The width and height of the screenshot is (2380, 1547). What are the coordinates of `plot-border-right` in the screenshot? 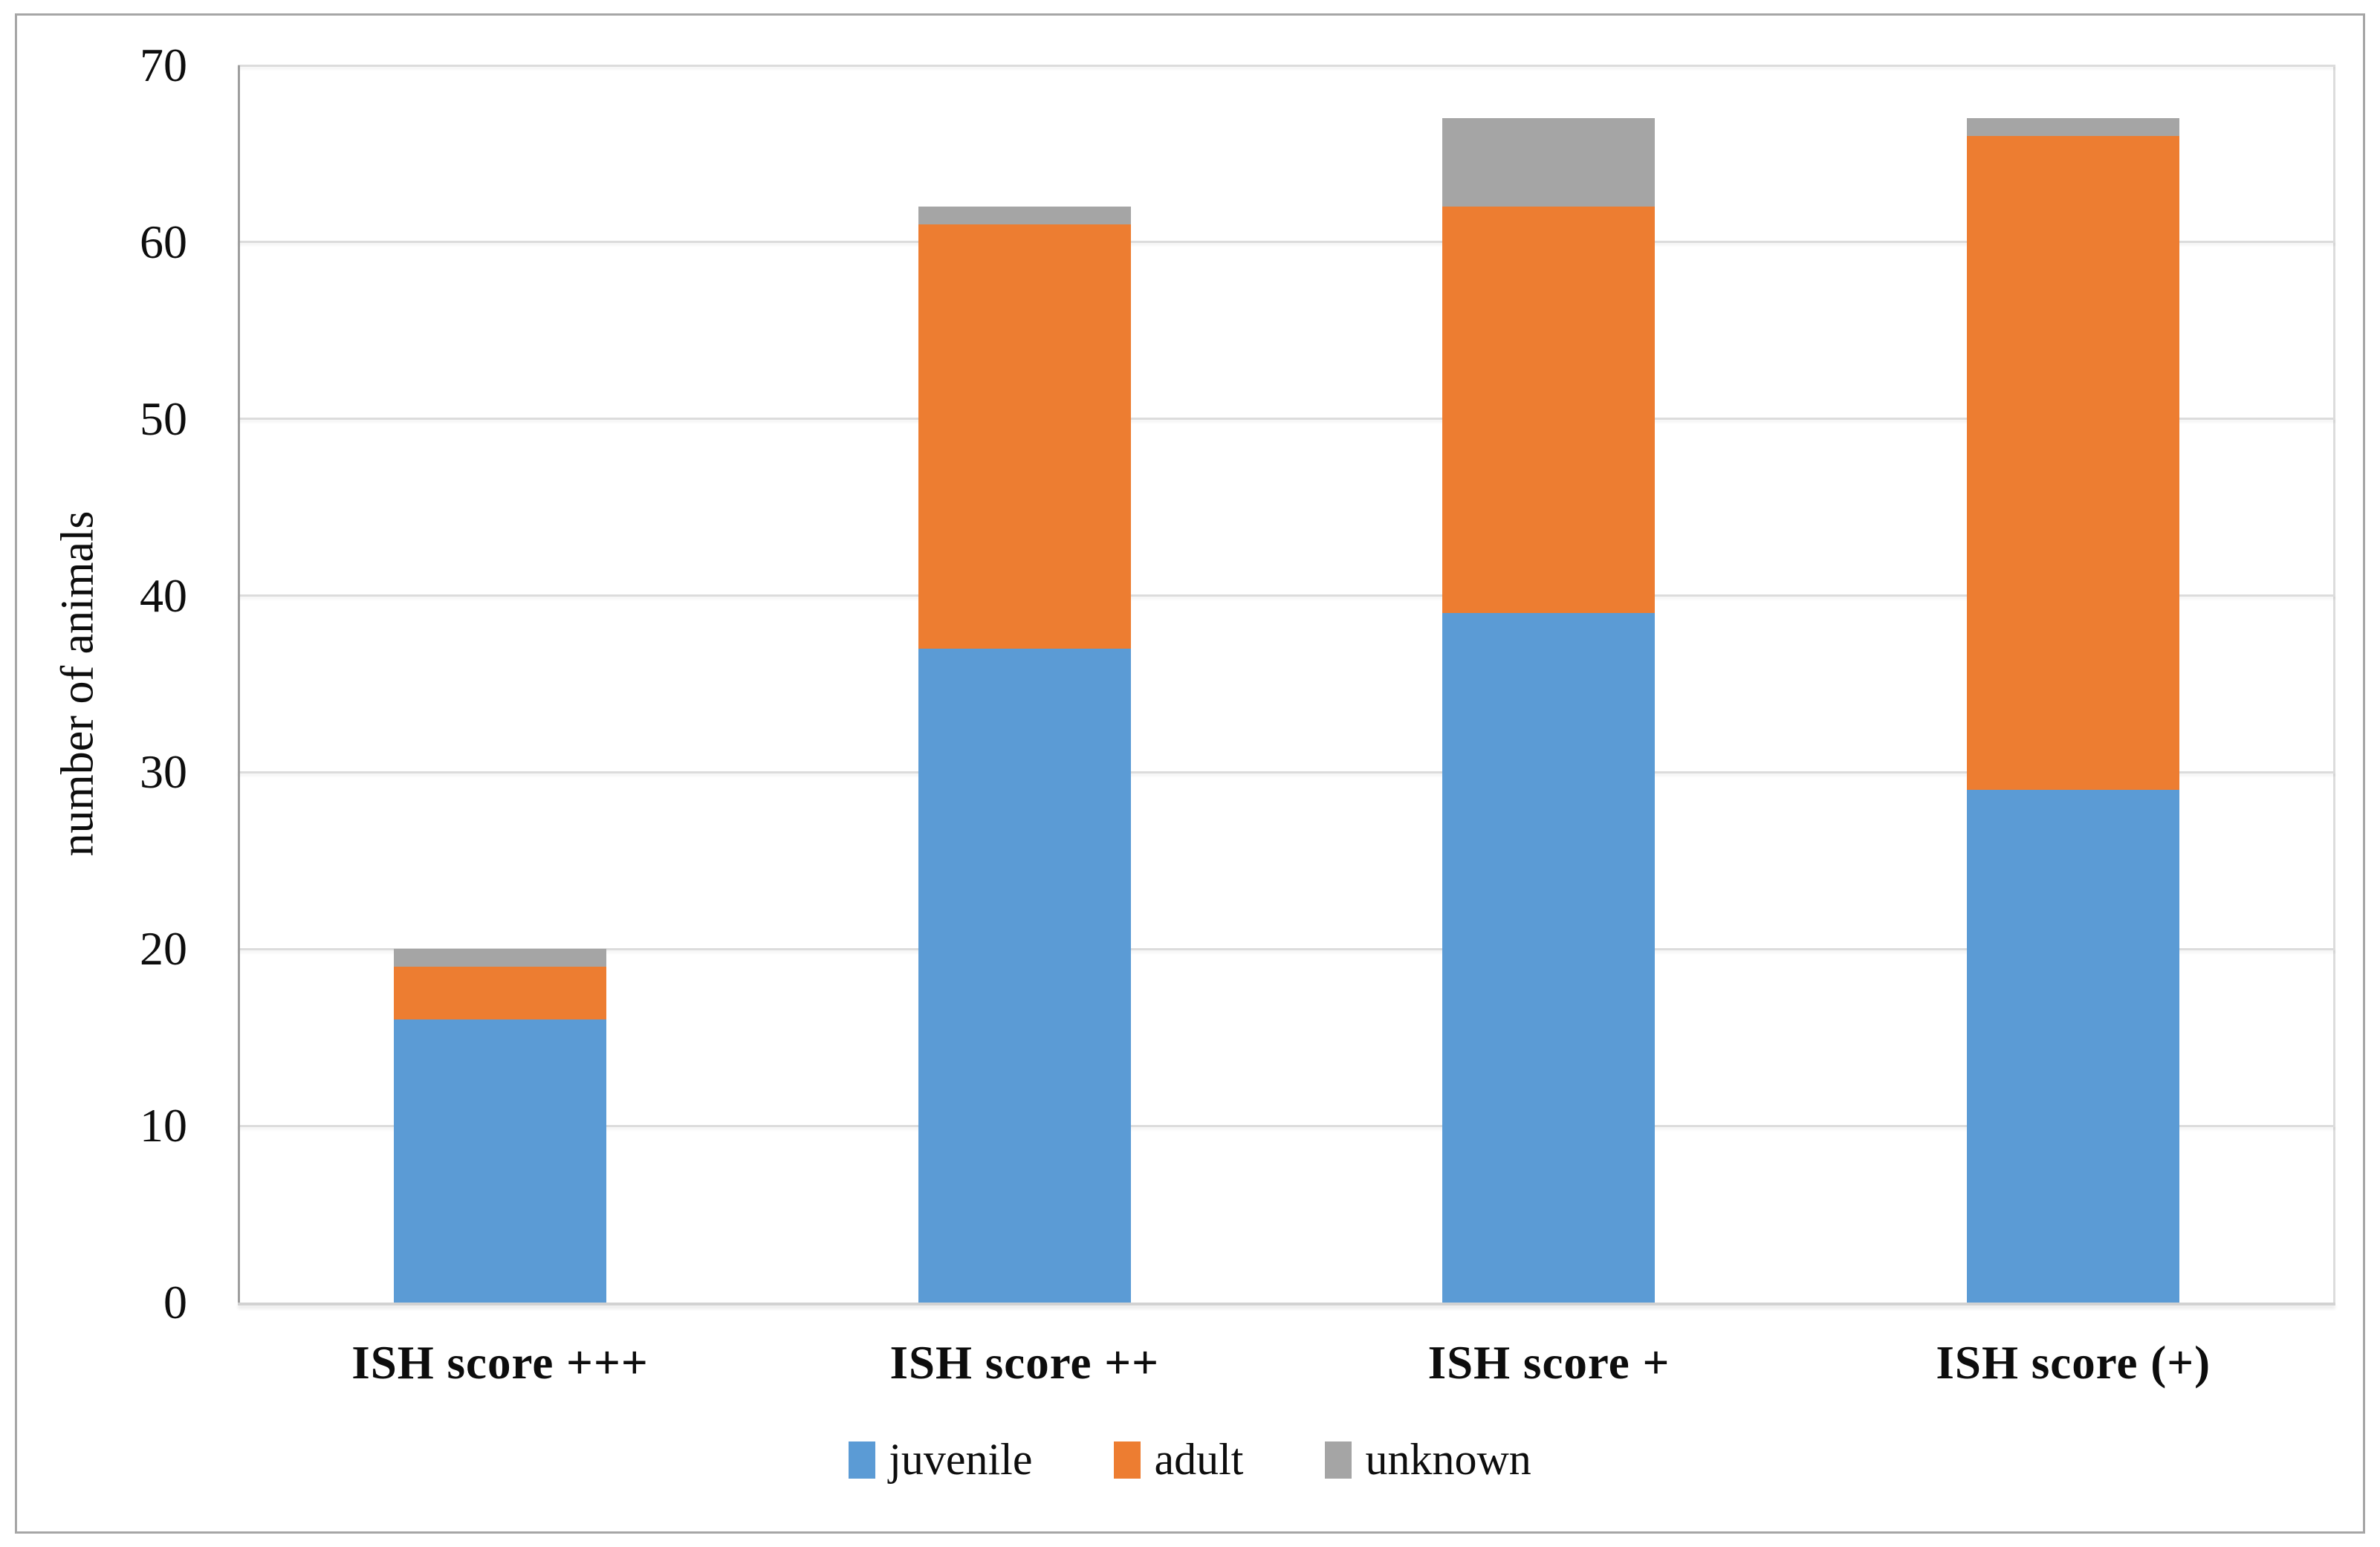 It's located at (2334, 684).